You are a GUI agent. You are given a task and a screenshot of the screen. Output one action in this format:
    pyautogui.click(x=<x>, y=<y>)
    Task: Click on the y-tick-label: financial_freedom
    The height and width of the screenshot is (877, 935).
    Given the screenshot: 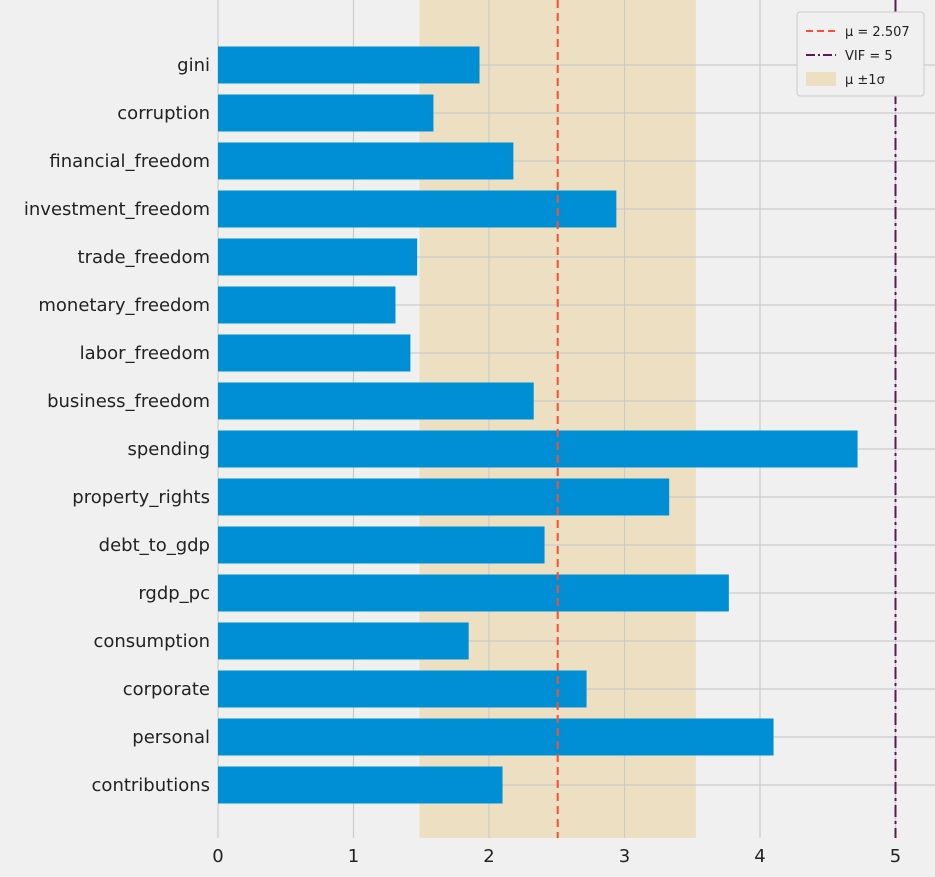 What is the action you would take?
    pyautogui.click(x=129, y=161)
    